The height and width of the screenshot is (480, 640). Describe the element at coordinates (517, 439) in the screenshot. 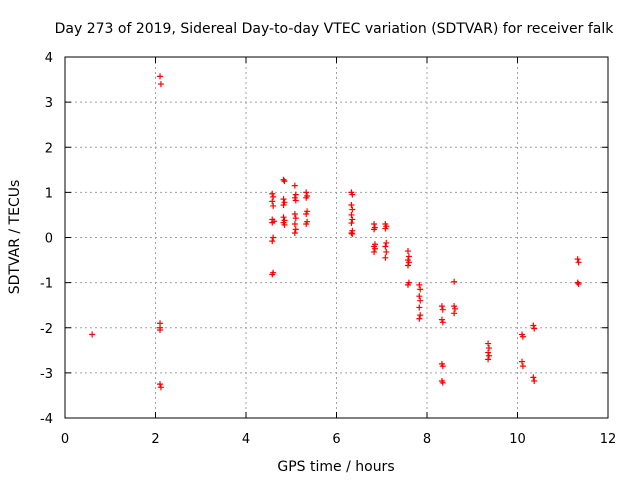

I see `x-tick-label: 10` at that location.